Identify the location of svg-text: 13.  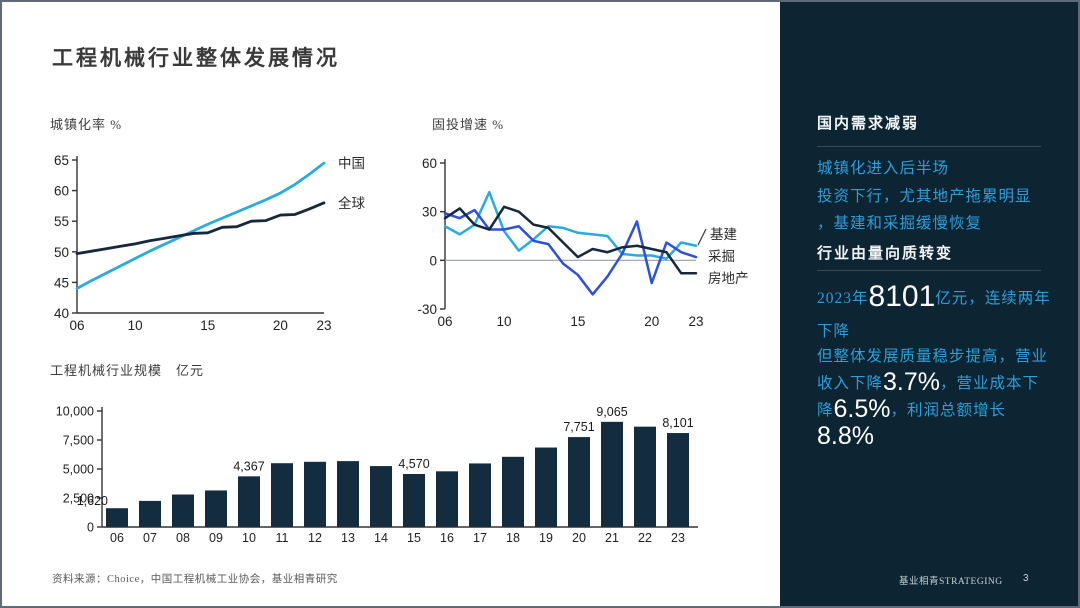
(348, 538).